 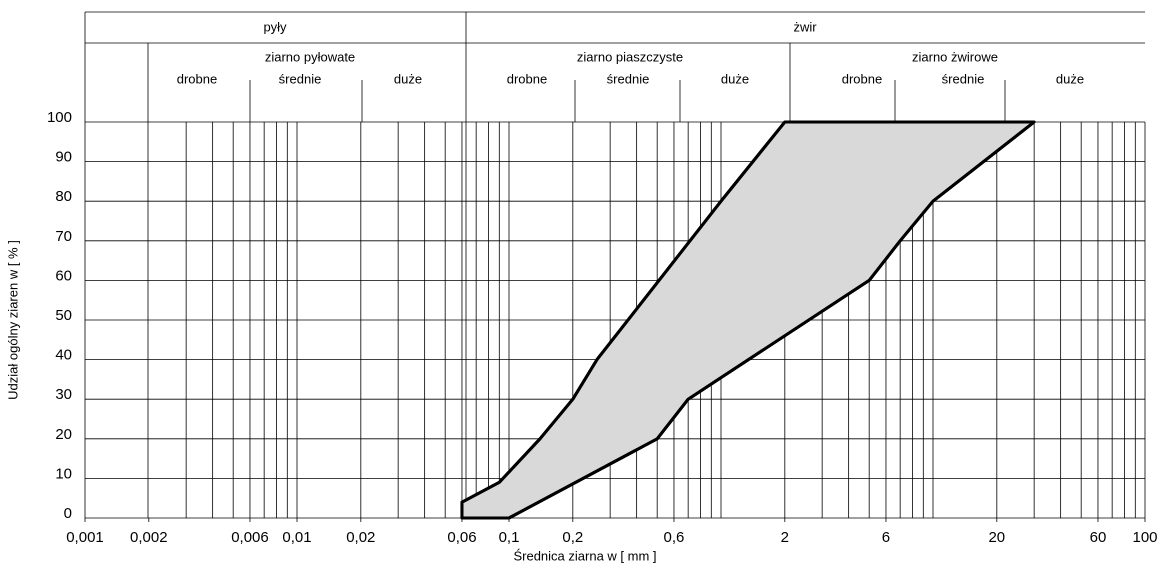 I want to click on y-tick-label: 100, so click(x=59, y=117).